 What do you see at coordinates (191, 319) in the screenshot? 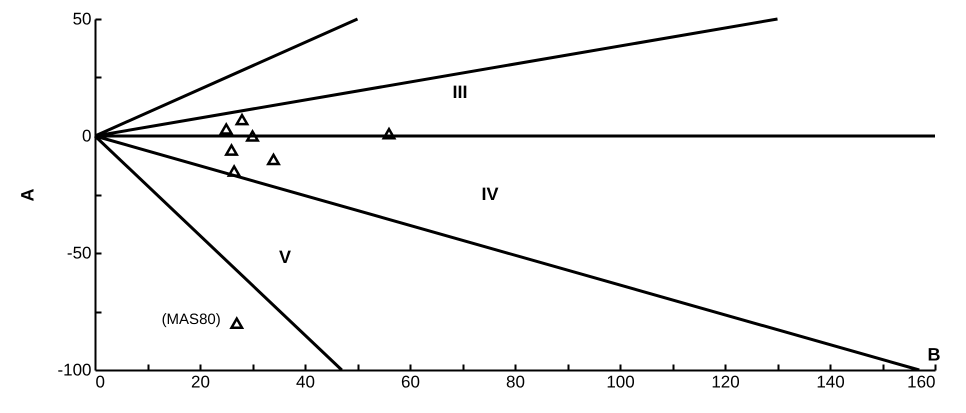
I see `annotation: (MAS80)` at bounding box center [191, 319].